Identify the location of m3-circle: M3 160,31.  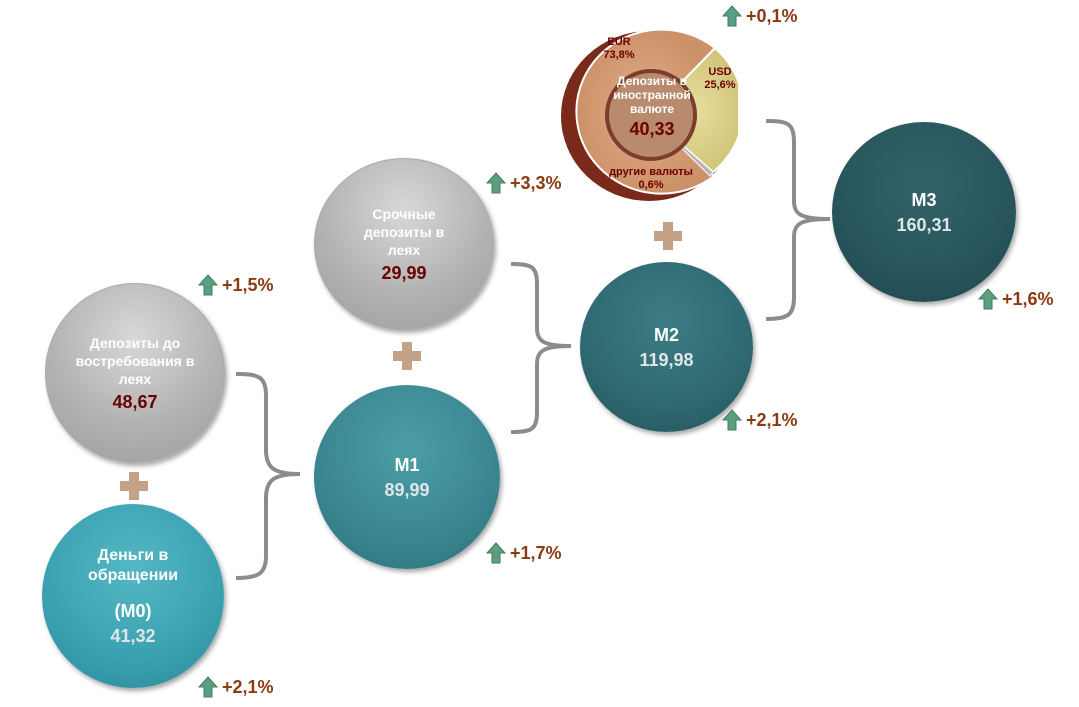
(924, 212).